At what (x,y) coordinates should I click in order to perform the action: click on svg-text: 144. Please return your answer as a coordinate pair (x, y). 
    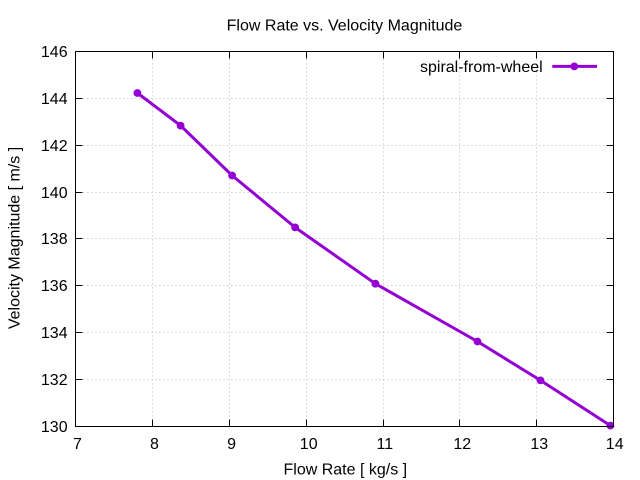
    Looking at the image, I should click on (54, 99).